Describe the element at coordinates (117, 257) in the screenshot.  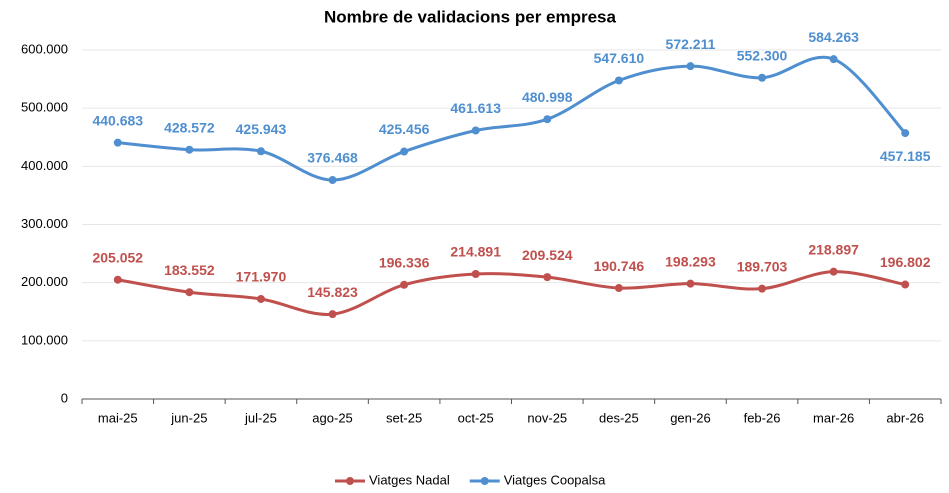
I see `data-label: 205.052` at that location.